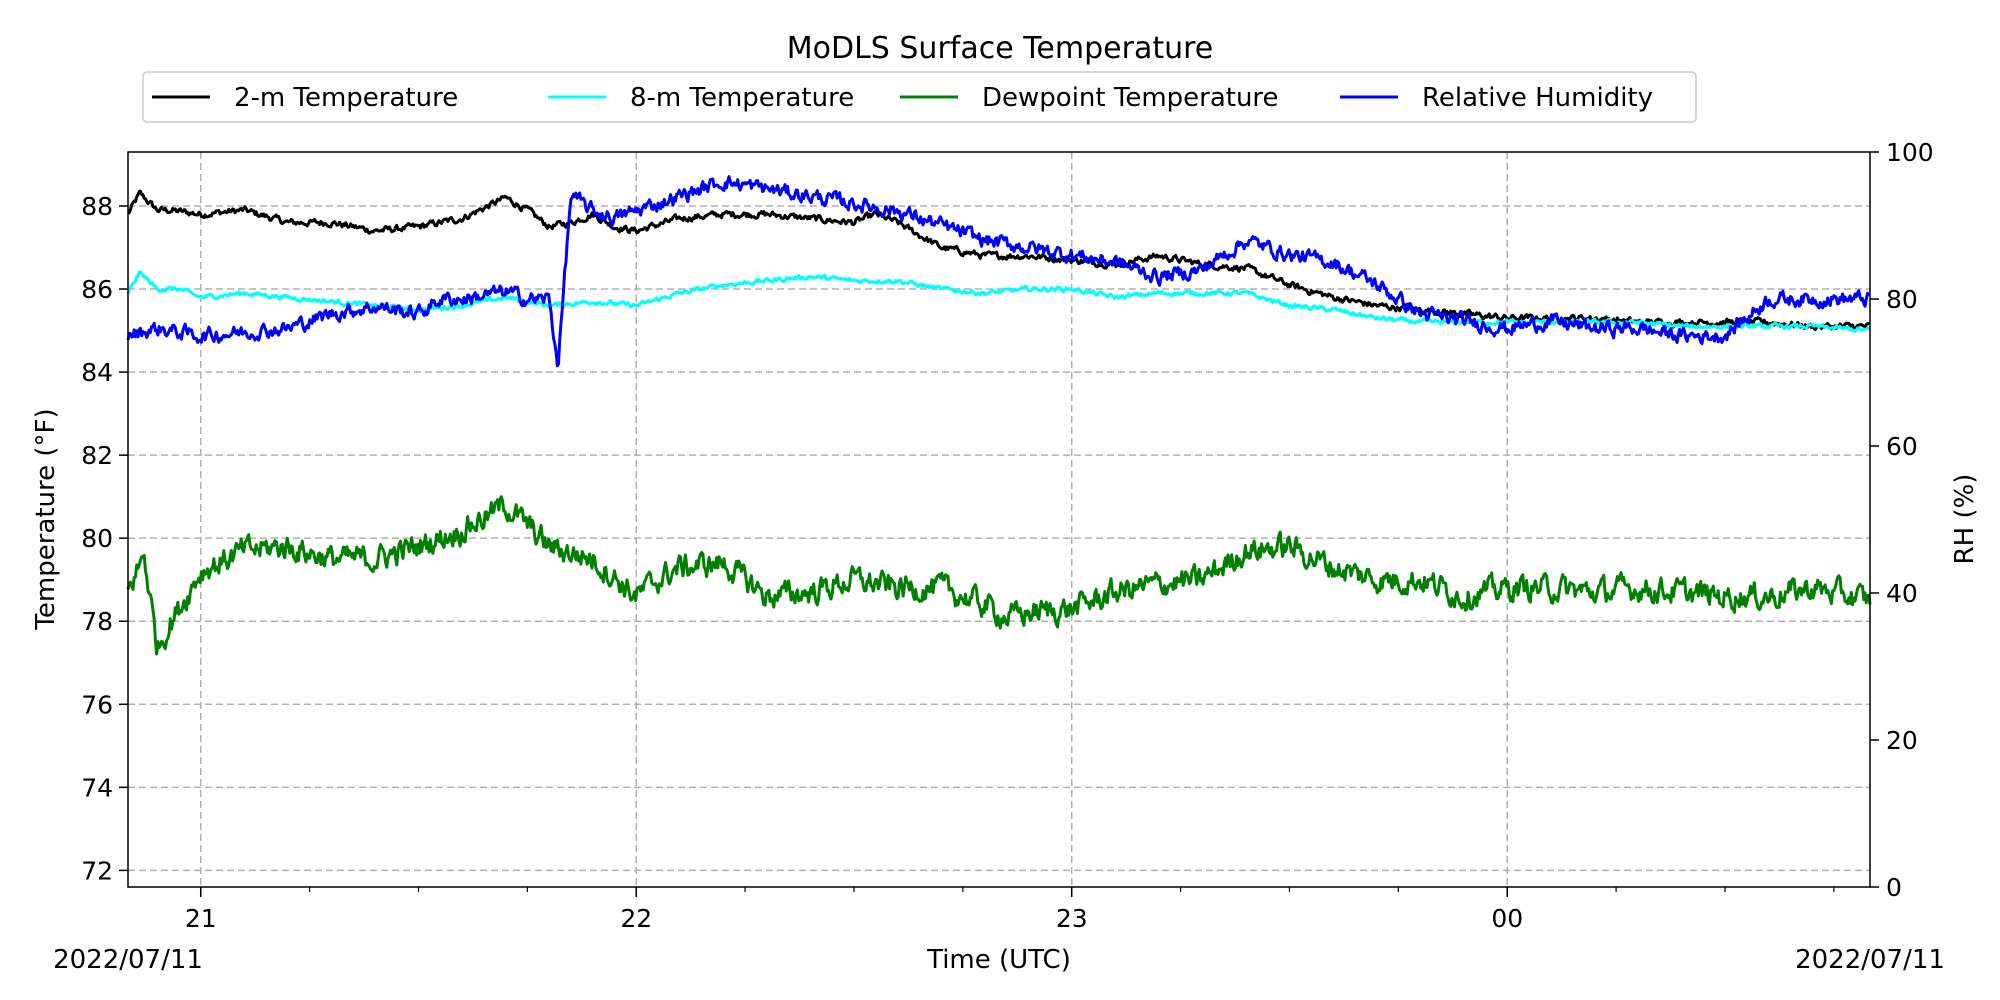 This screenshot has height=1000, width=2000. Describe the element at coordinates (97, 704) in the screenshot. I see `y-tick-label: 76` at that location.